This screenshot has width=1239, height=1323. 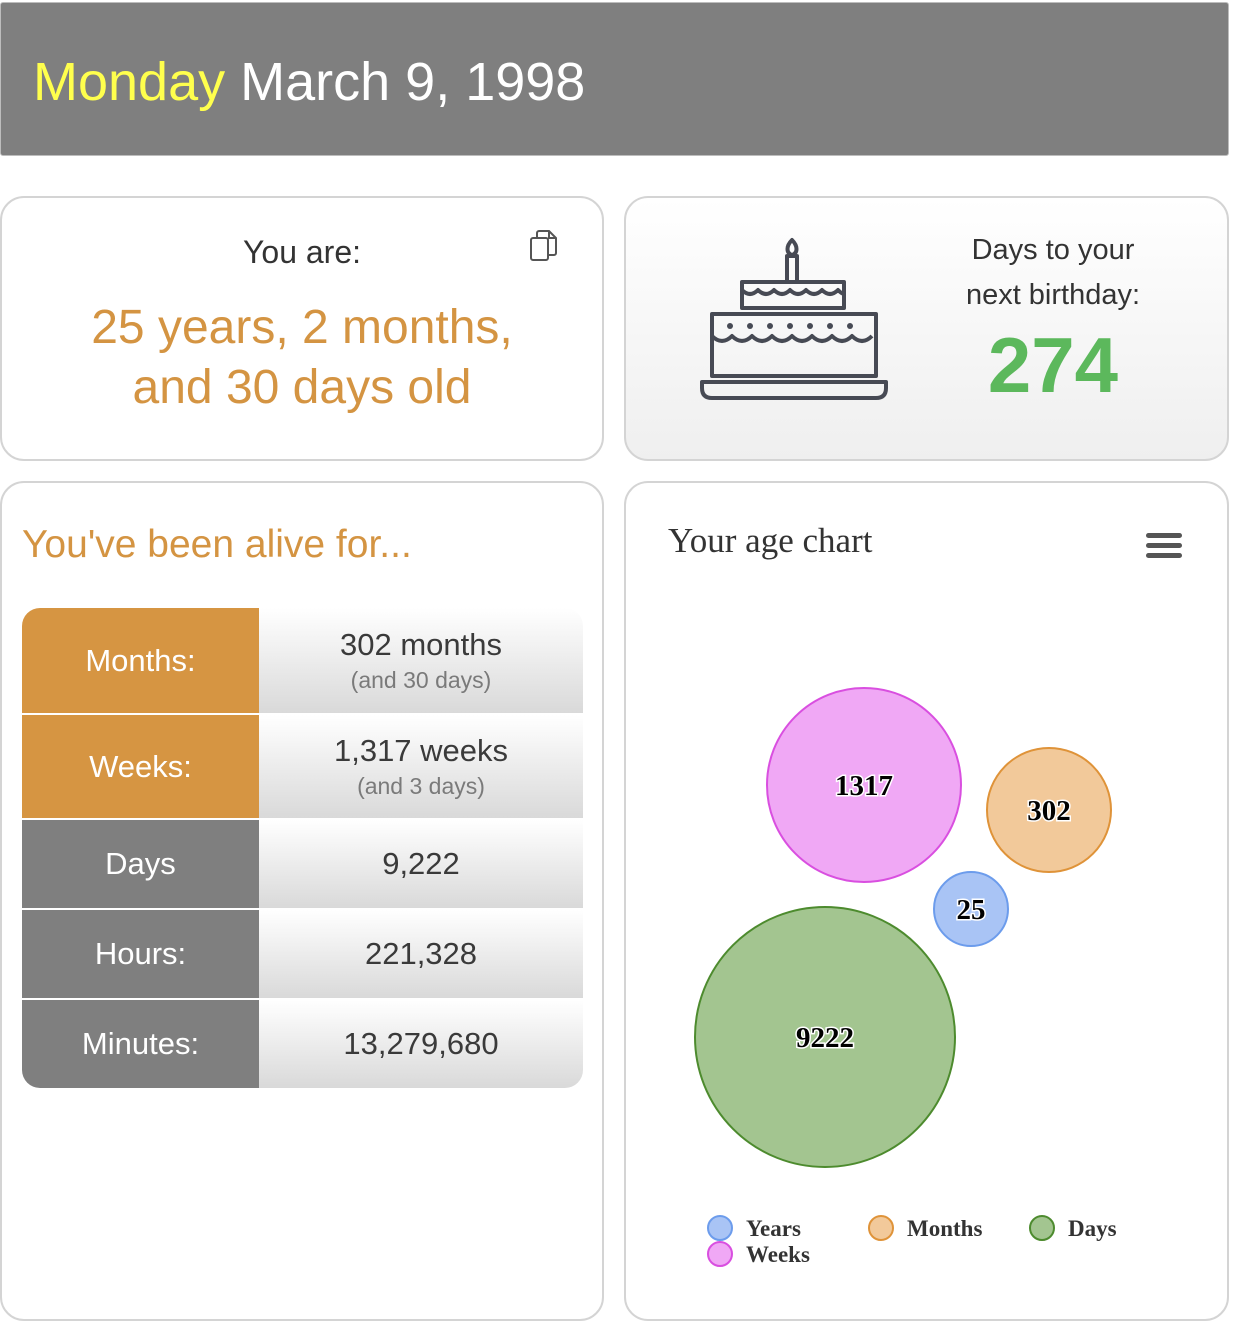 I want to click on row-value-main: 9,222, so click(x=421, y=863).